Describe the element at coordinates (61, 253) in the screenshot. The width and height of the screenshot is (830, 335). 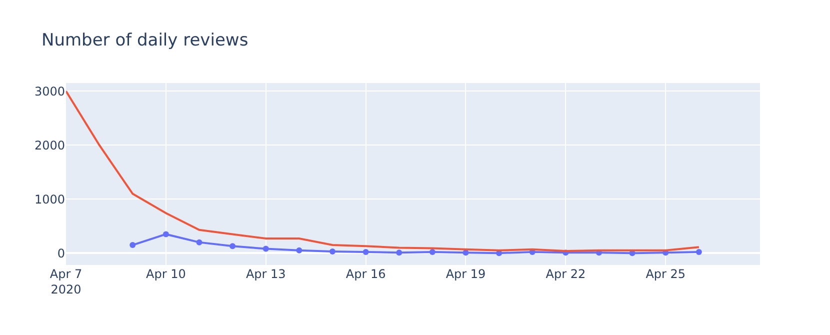
I see `y-tick-label: 0` at that location.